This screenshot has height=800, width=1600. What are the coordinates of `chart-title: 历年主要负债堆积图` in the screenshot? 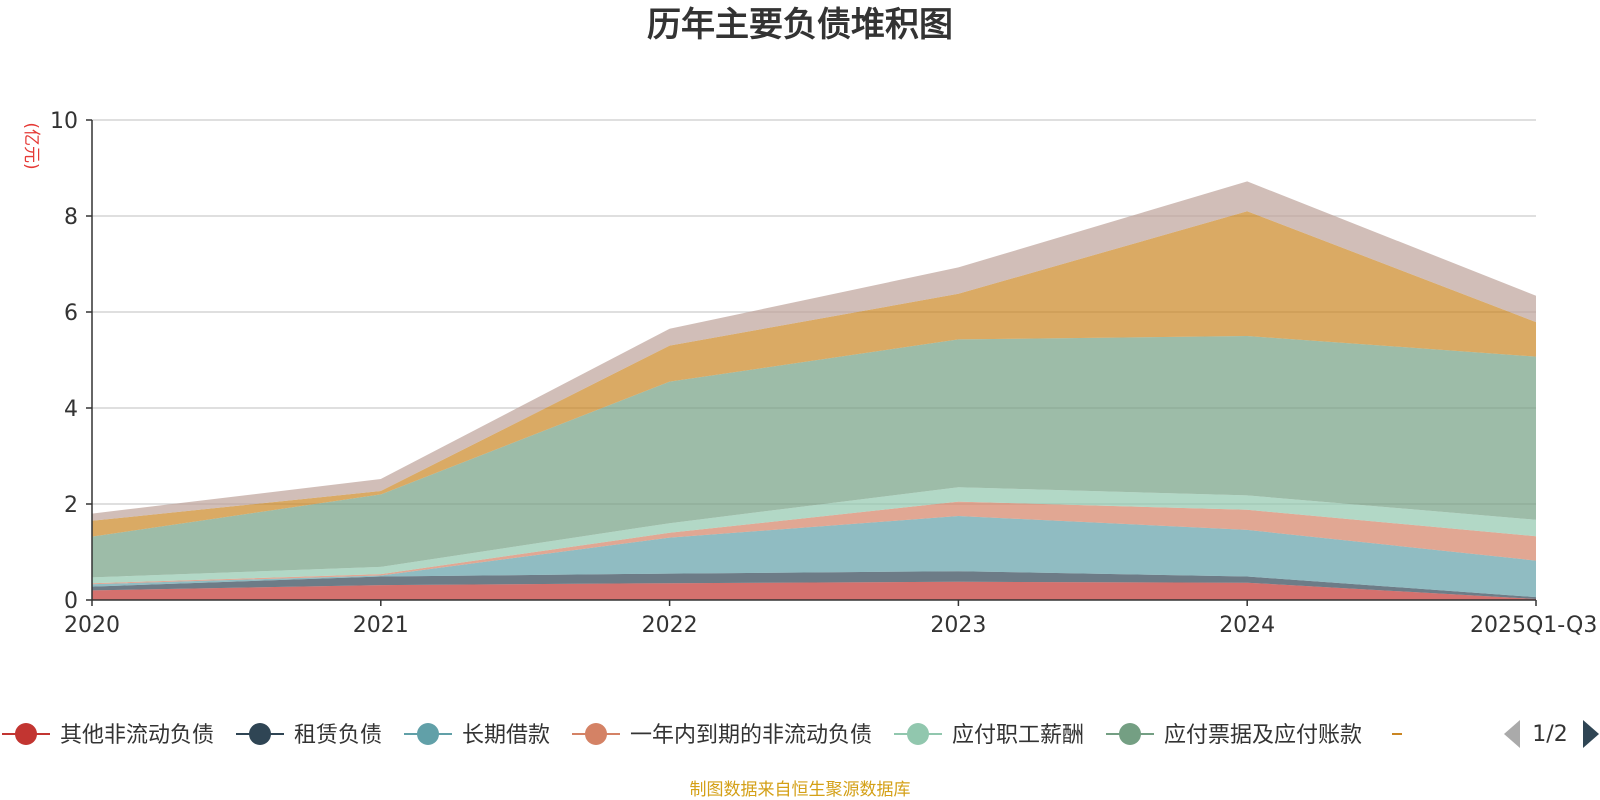 It's located at (800, 25).